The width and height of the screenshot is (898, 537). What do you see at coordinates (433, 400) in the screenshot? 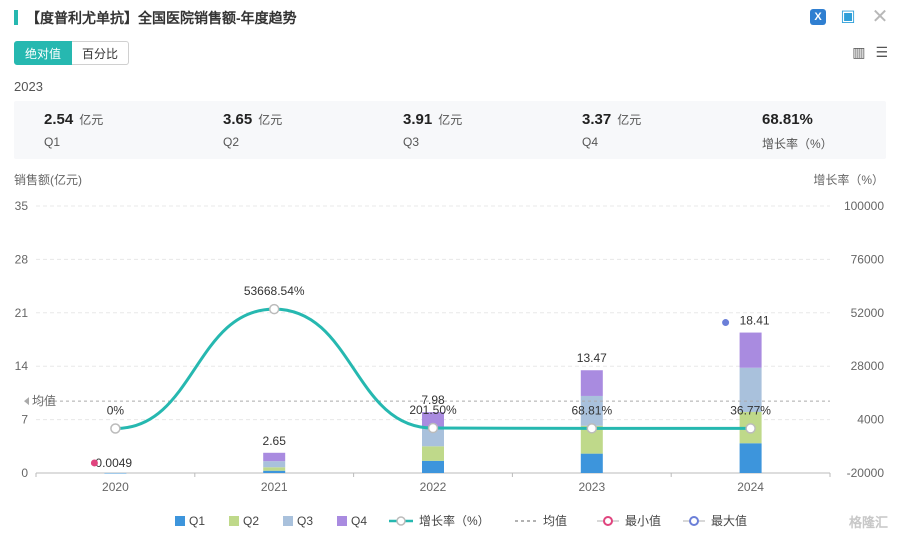
I see `bar-total-label: 7.98` at bounding box center [433, 400].